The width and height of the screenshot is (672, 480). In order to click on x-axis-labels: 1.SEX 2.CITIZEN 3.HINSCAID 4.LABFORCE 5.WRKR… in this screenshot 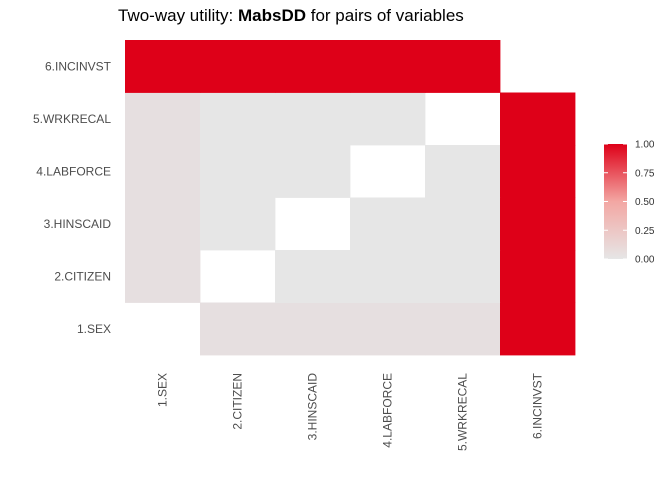, I will do `click(350, 411)`.